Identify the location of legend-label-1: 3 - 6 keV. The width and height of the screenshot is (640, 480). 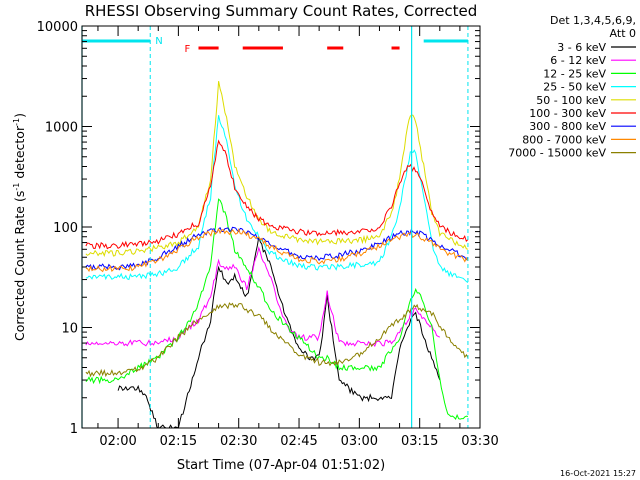
(581, 47).